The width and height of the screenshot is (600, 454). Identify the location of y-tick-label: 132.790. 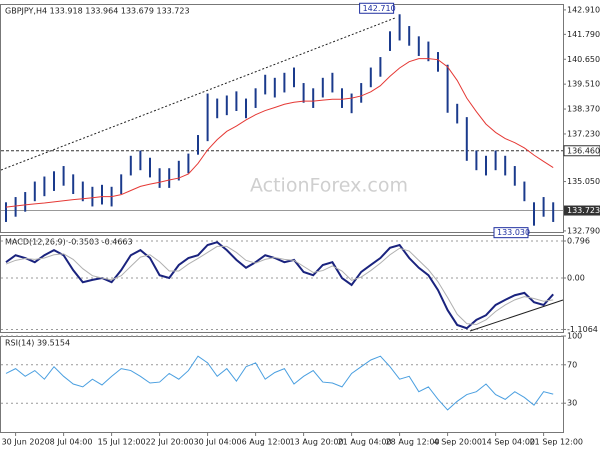
(583, 230).